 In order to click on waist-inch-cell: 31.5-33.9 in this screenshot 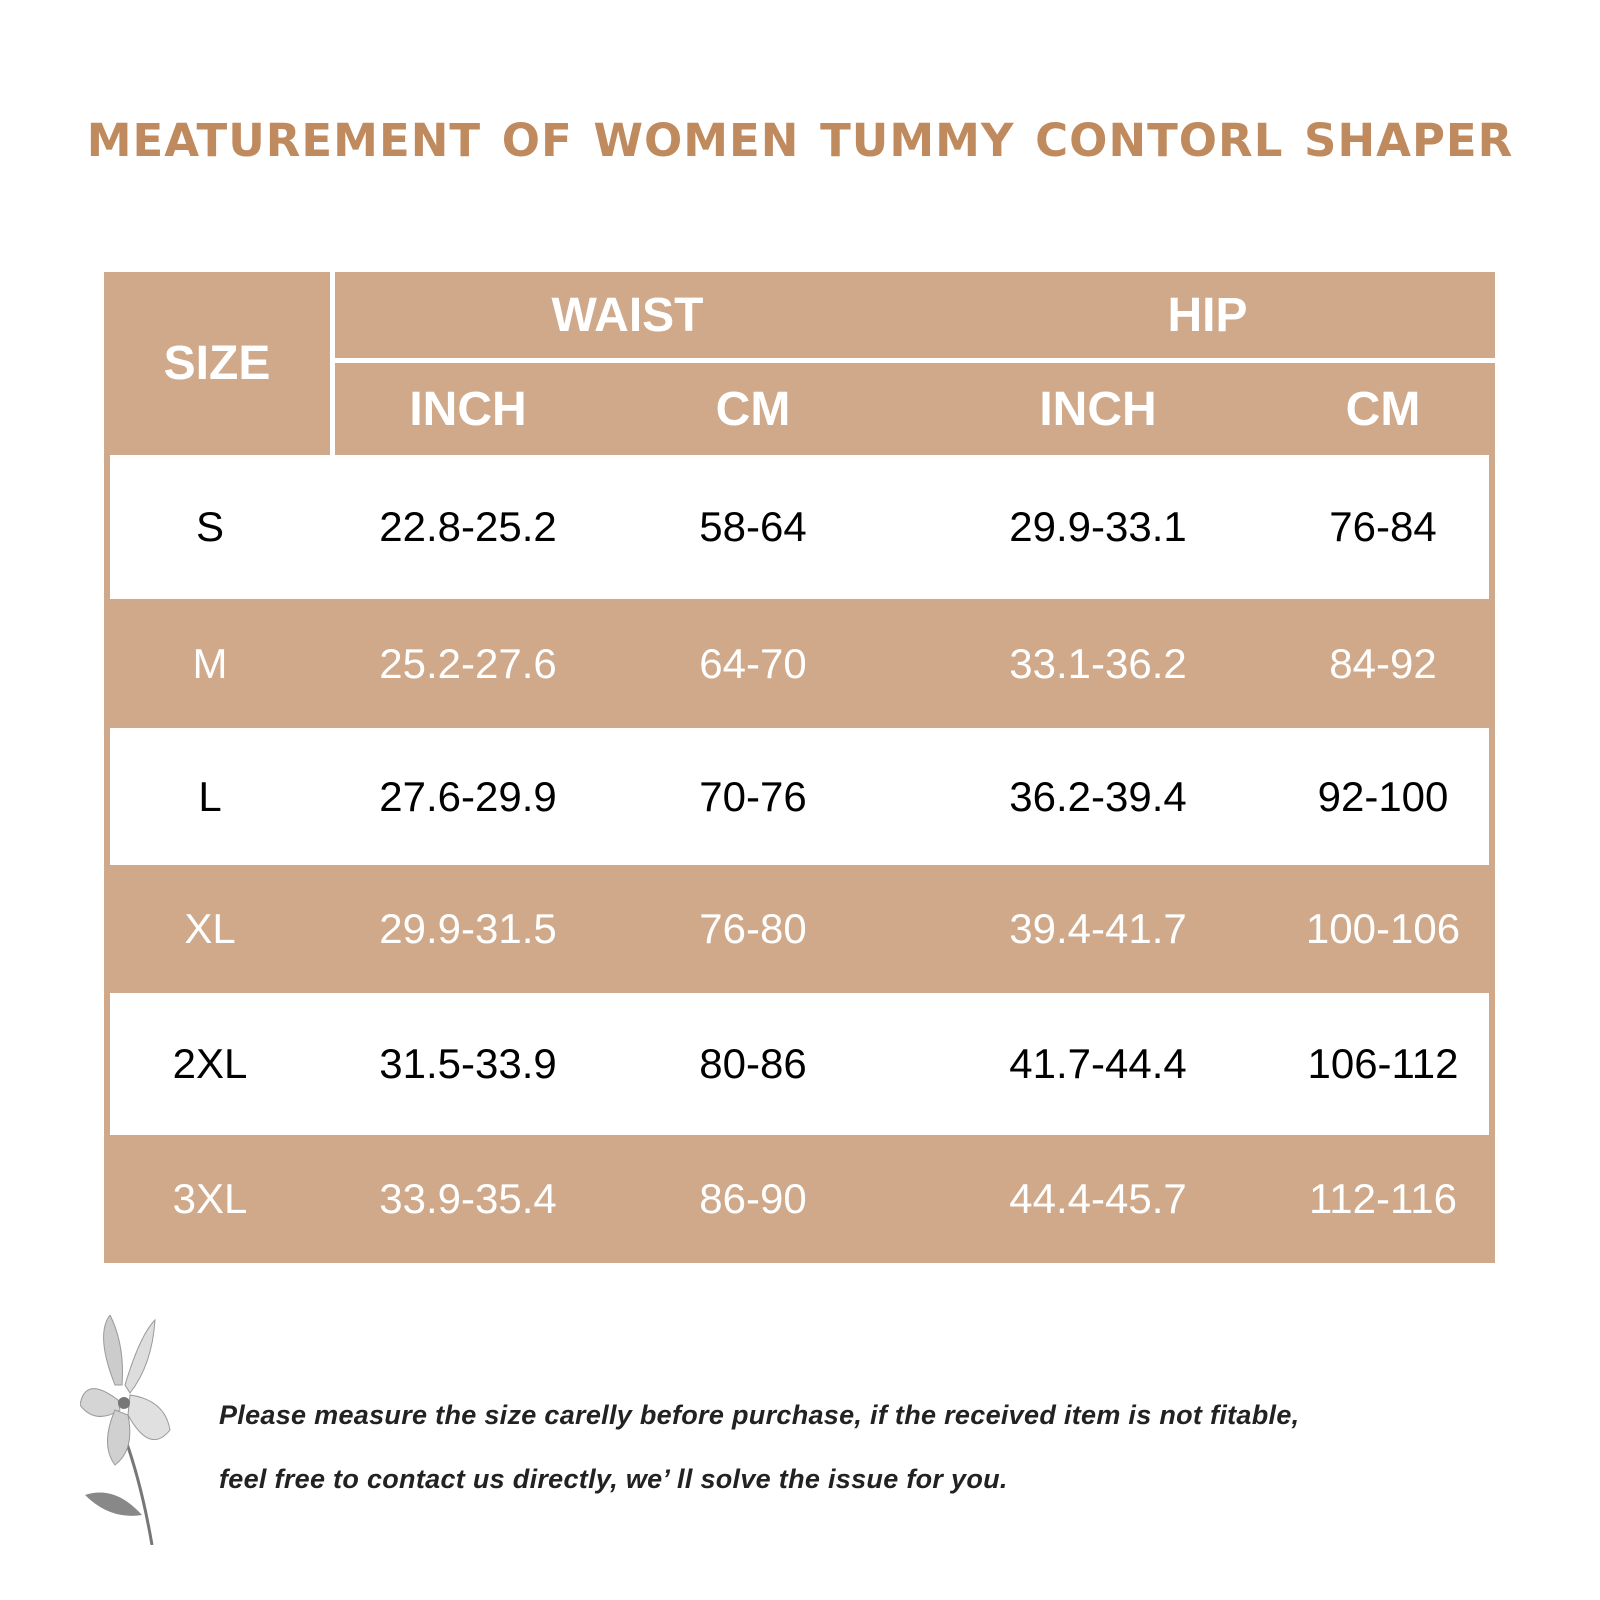, I will do `click(468, 1063)`.